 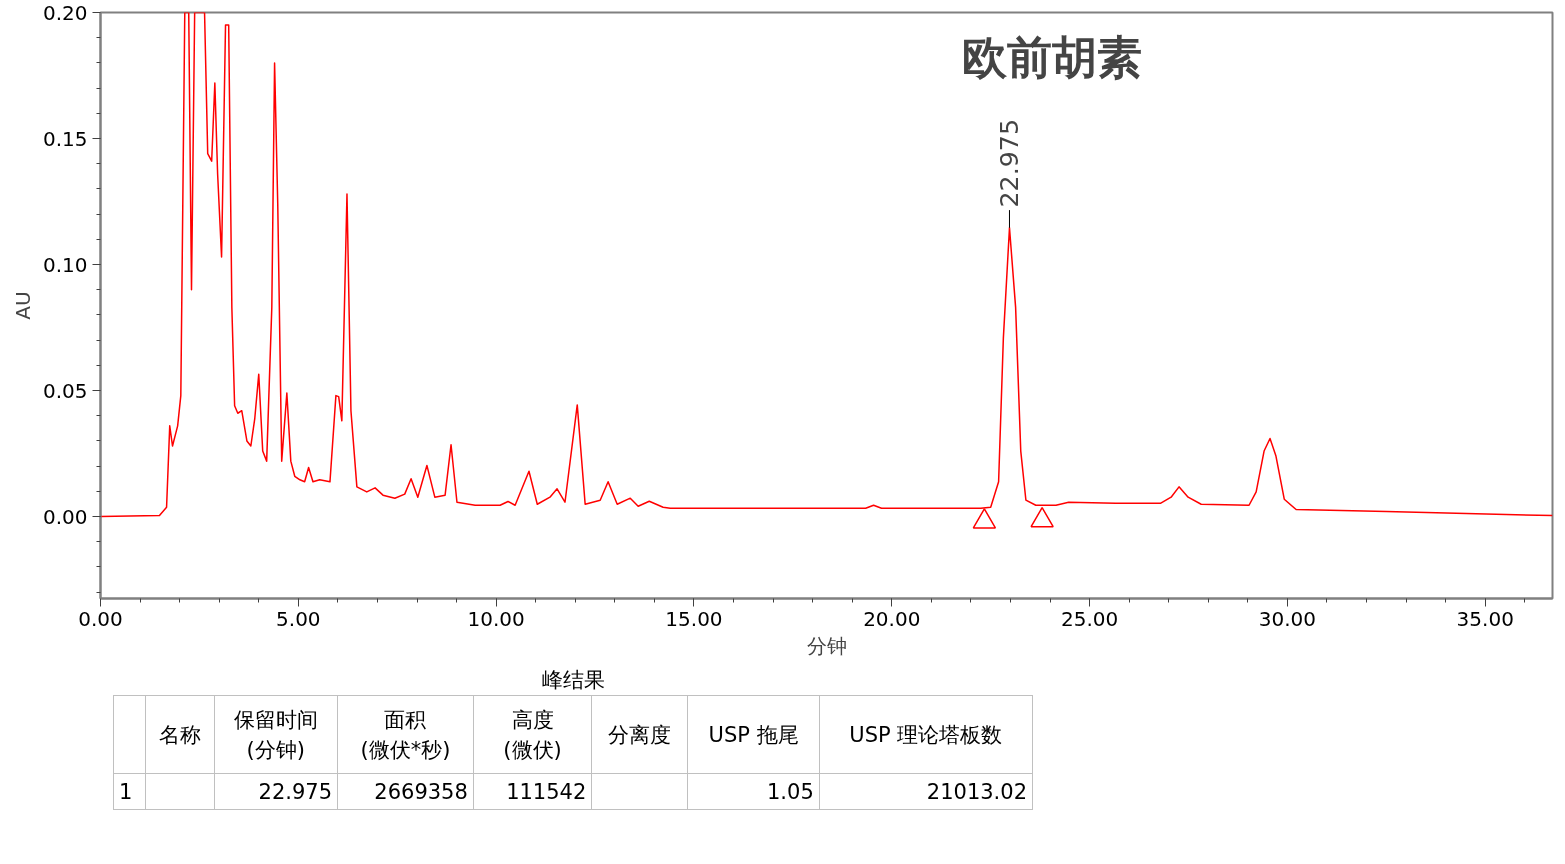 What do you see at coordinates (65, 138) in the screenshot?
I see `y-tick-label: 0.15` at bounding box center [65, 138].